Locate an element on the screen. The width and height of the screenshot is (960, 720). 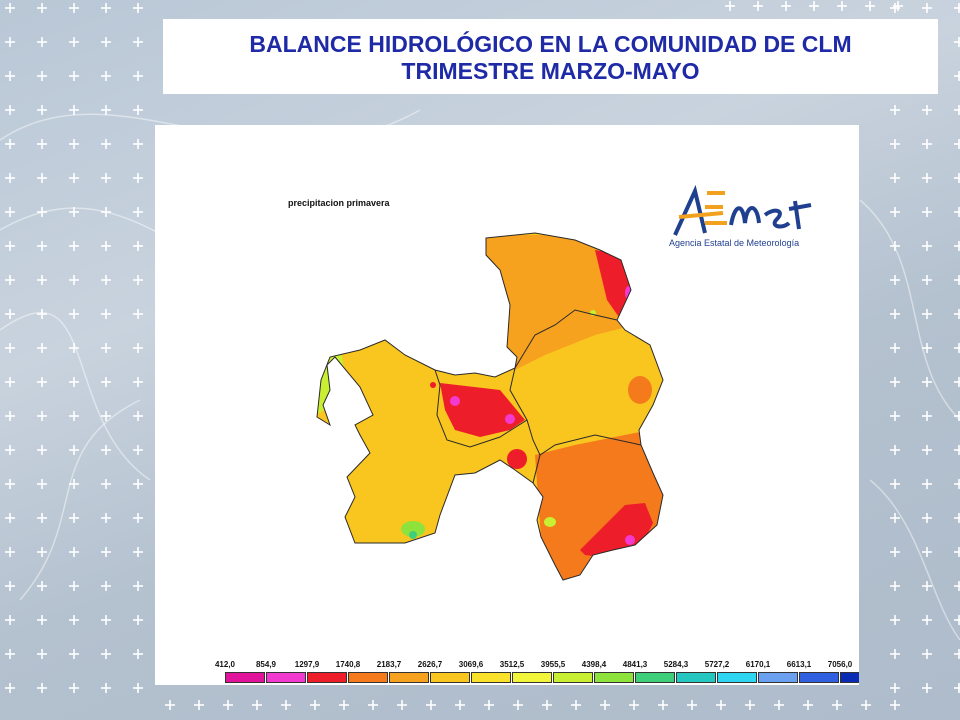
legend-label: 3955,5 is located at coordinates (553, 664).